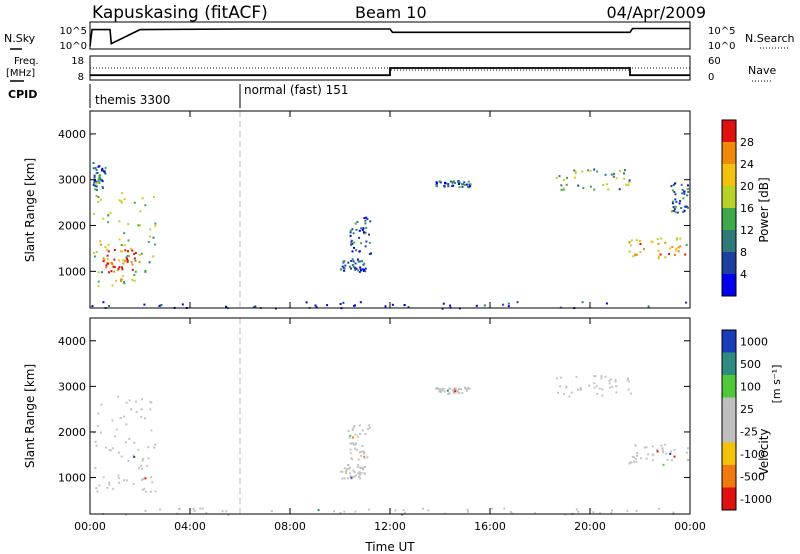  Describe the element at coordinates (72, 386) in the screenshot. I see `velocity-range-tick-label: 3000` at that location.